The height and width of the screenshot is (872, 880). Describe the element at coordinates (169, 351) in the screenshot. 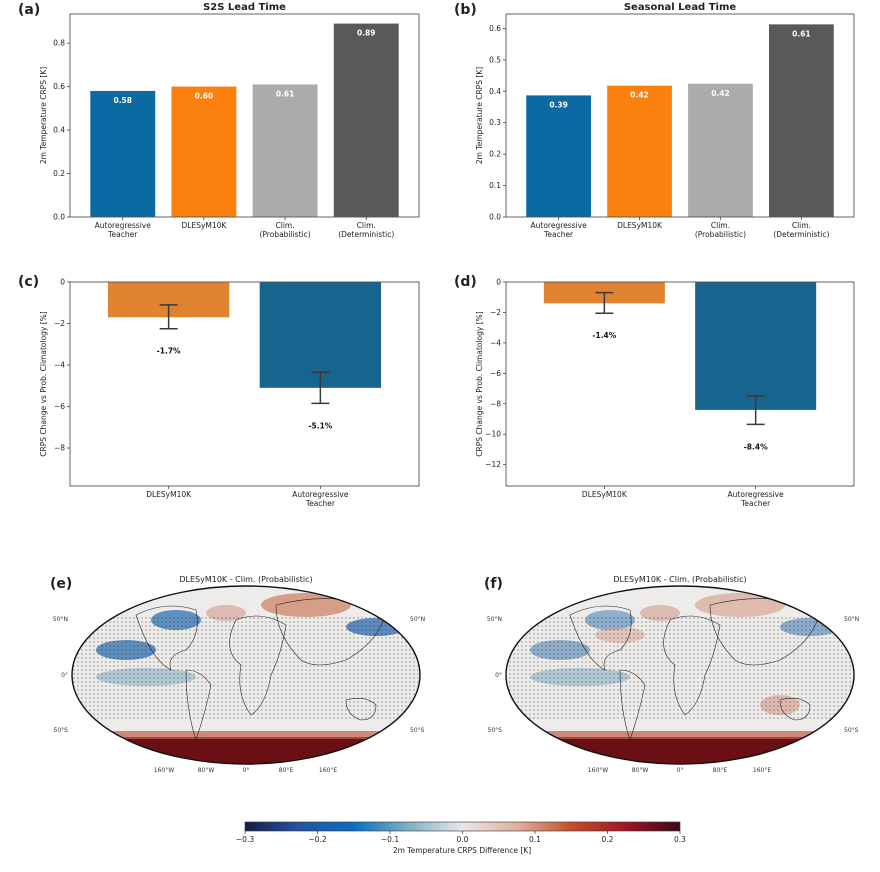

I see `data-label: -1.7%` at that location.